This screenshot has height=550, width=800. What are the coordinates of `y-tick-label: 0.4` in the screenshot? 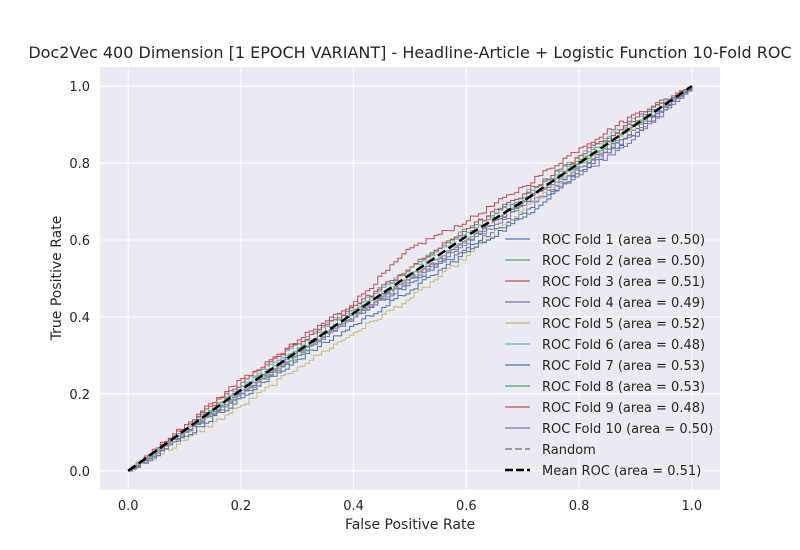 It's located at (79, 318).